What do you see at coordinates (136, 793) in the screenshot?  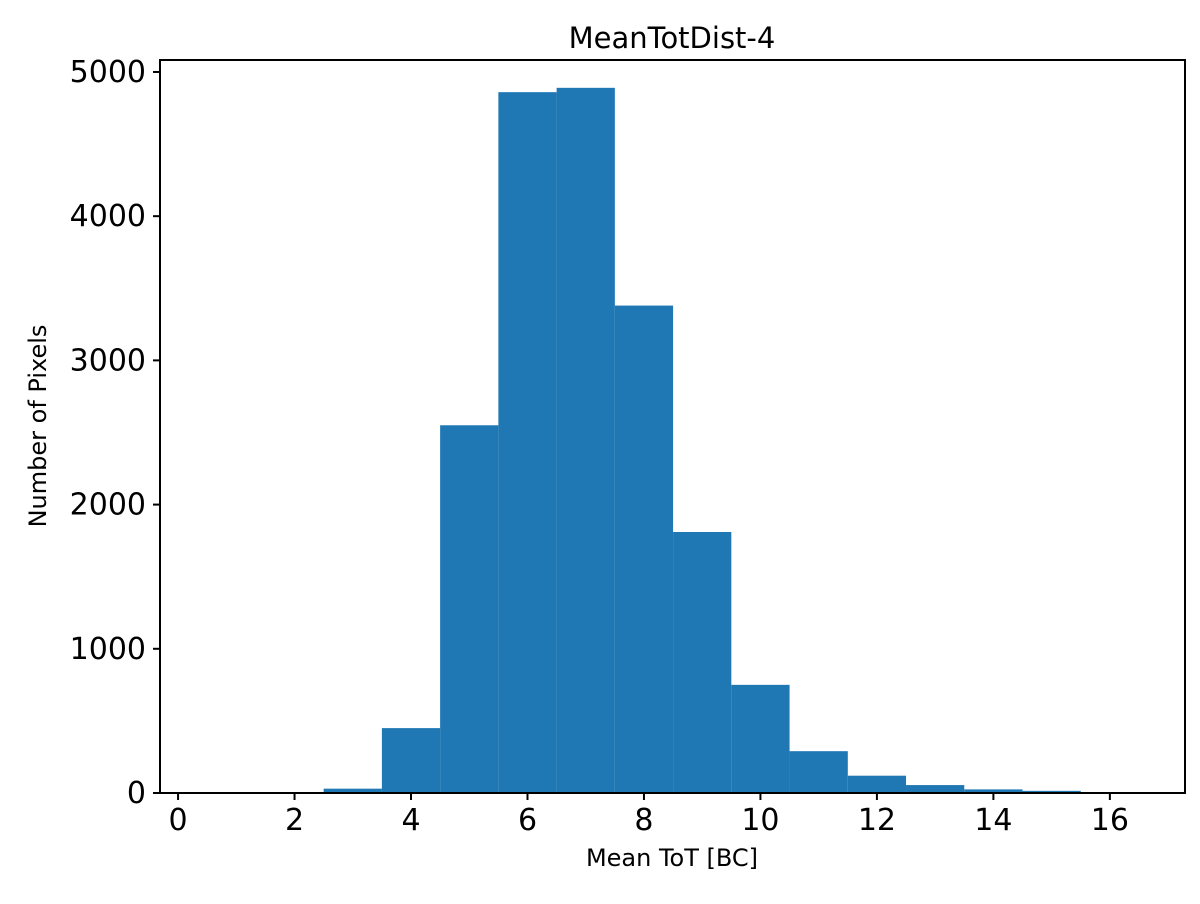 I see `y-tick-label: 0` at bounding box center [136, 793].